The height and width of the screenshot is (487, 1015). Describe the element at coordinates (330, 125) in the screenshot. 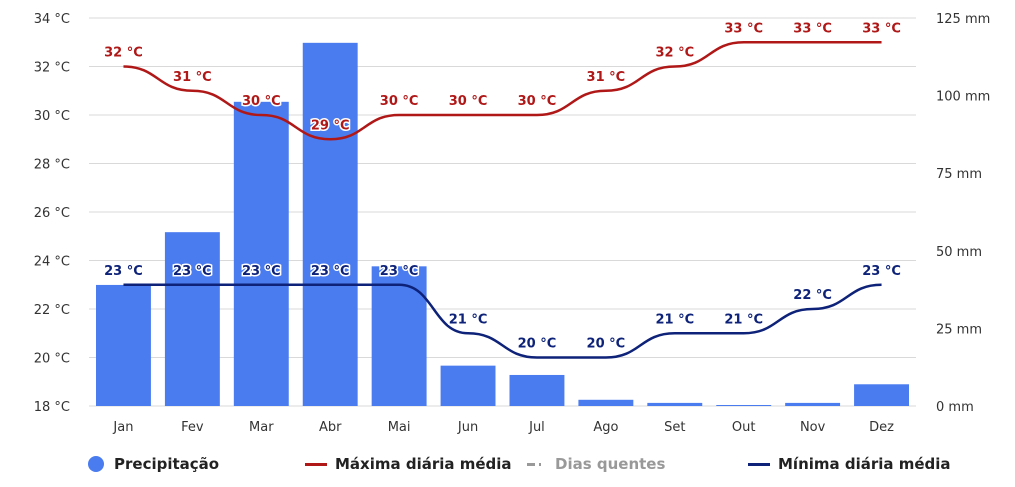

I see `max-temp-data-label: 29 °C` at that location.